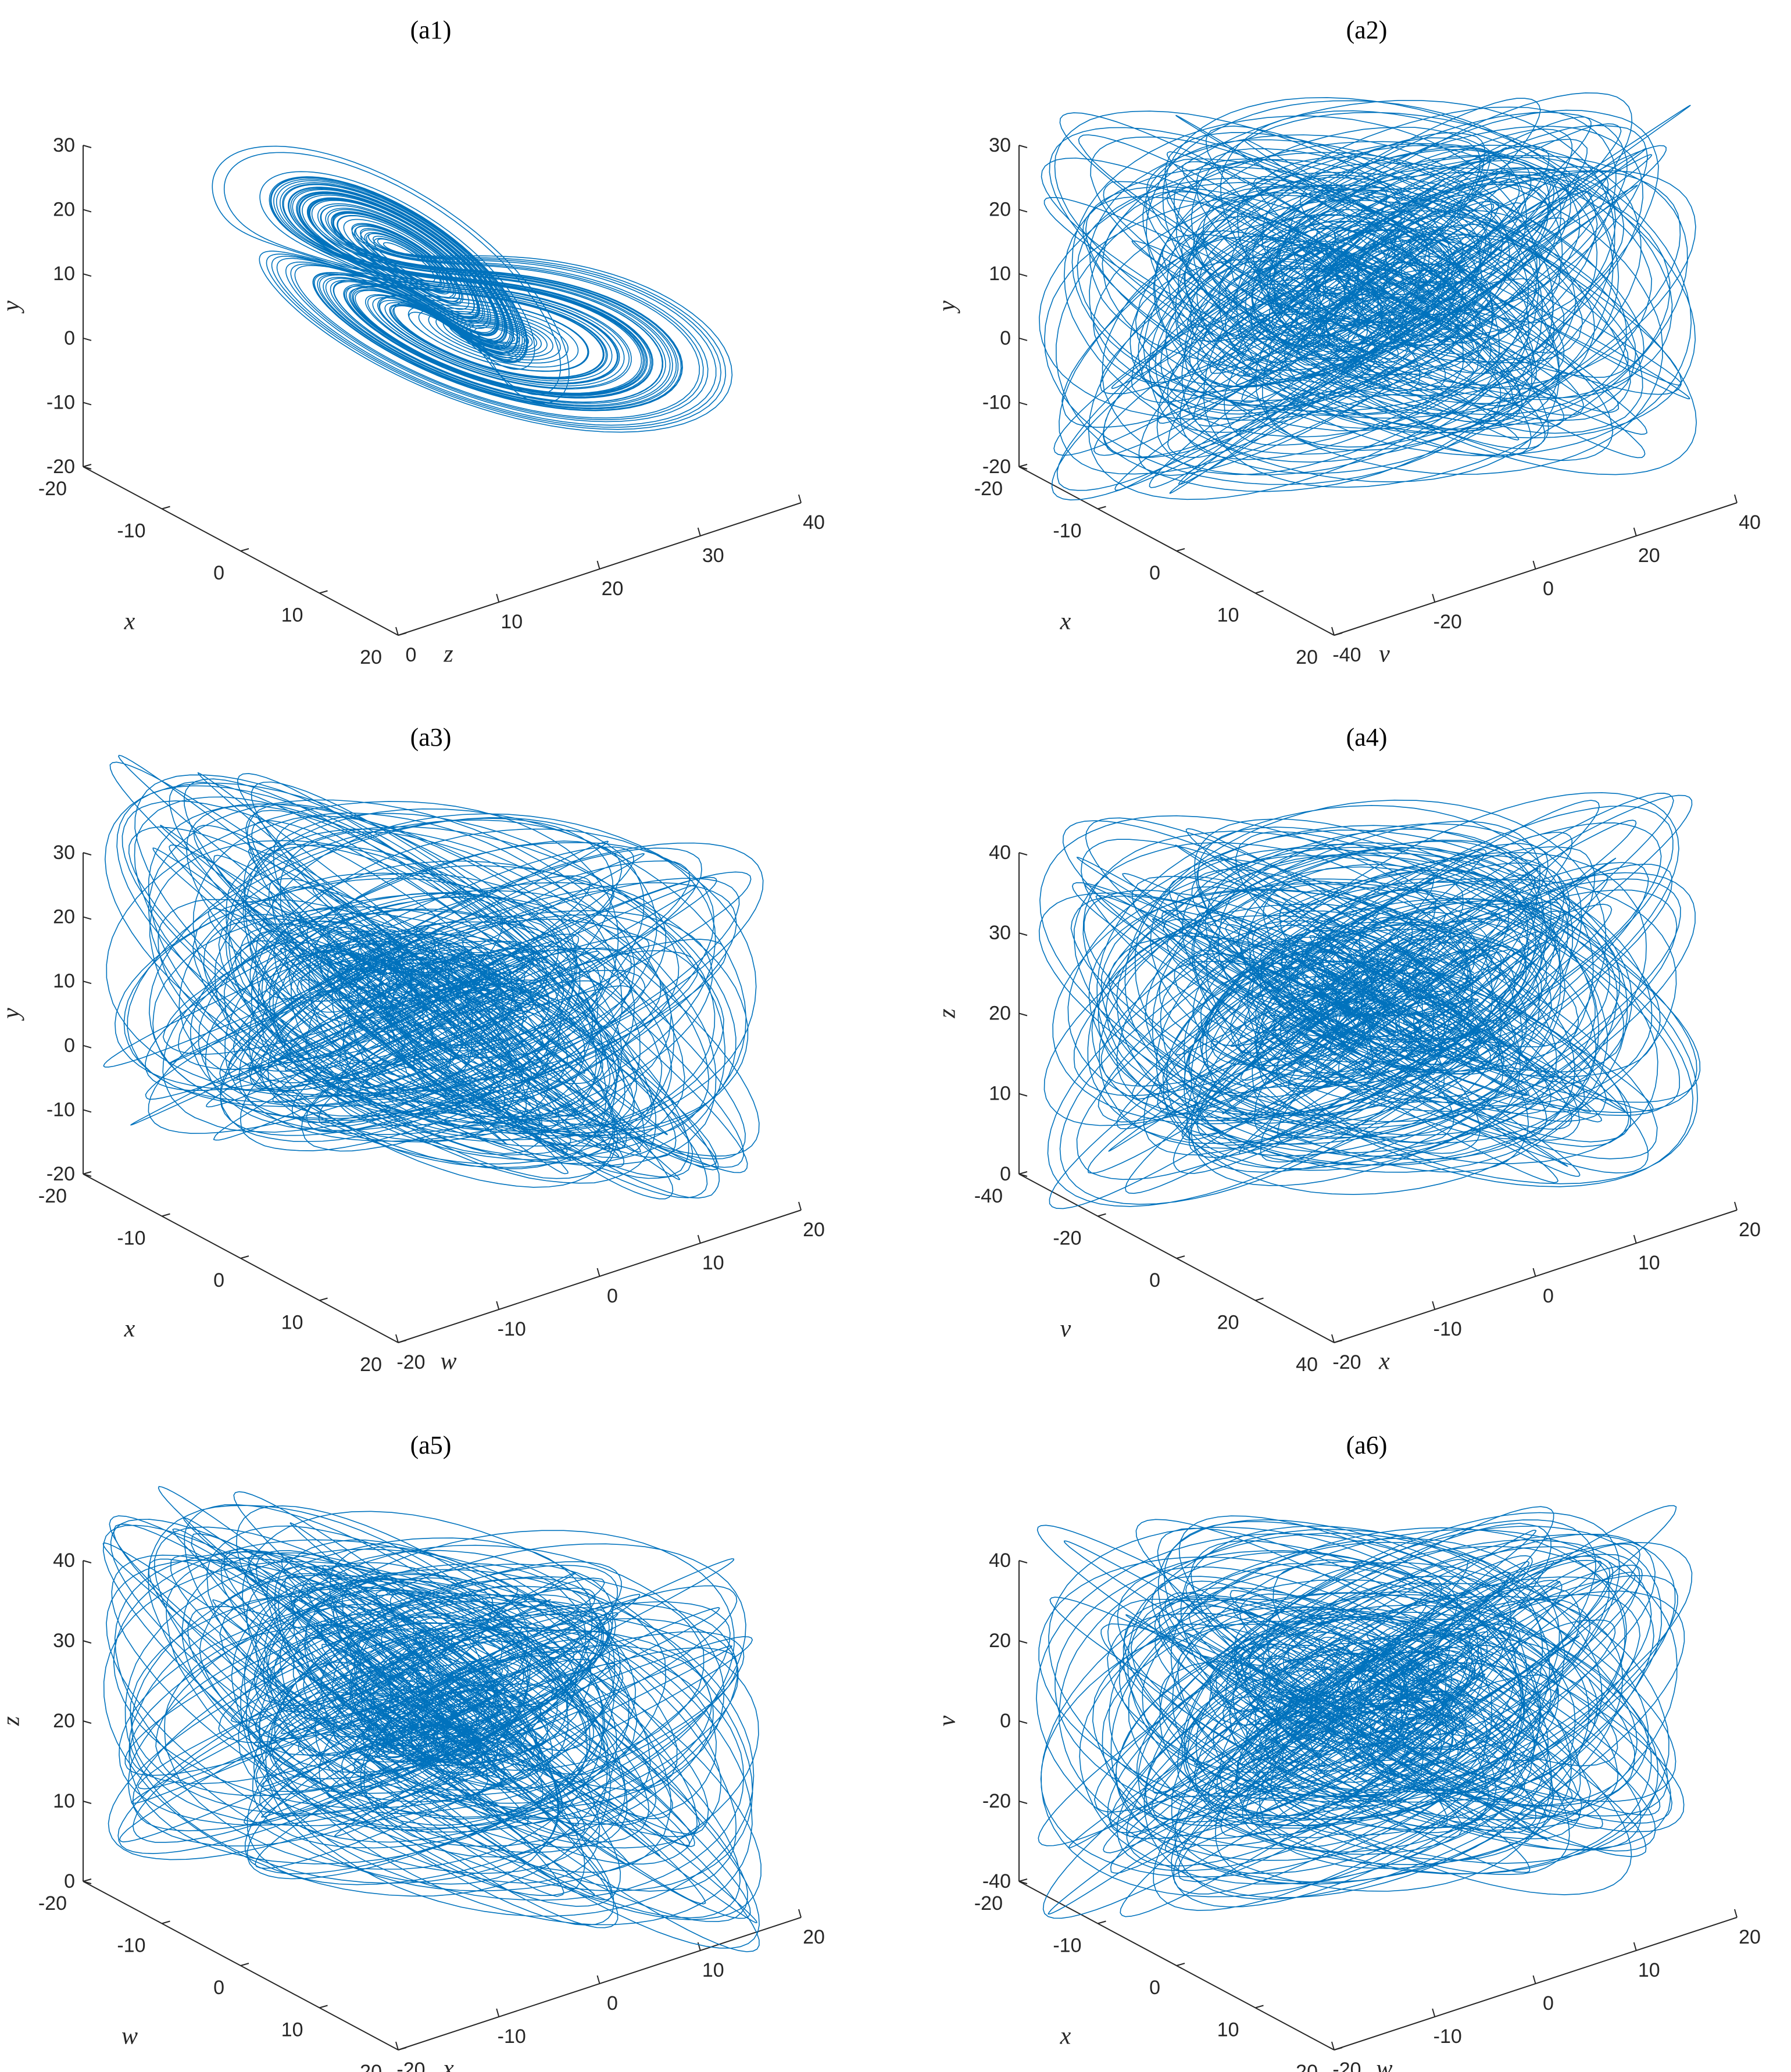 The height and width of the screenshot is (2072, 1791). Describe the element at coordinates (1065, 1330) in the screenshot. I see `left-axis-label: v` at that location.